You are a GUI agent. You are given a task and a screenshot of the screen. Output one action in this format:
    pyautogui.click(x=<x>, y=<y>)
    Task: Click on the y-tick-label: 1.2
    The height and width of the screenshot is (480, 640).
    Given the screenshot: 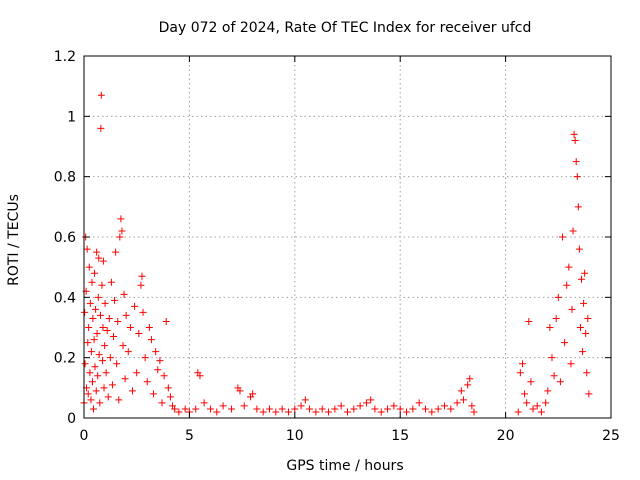 What is the action you would take?
    pyautogui.click(x=65, y=57)
    